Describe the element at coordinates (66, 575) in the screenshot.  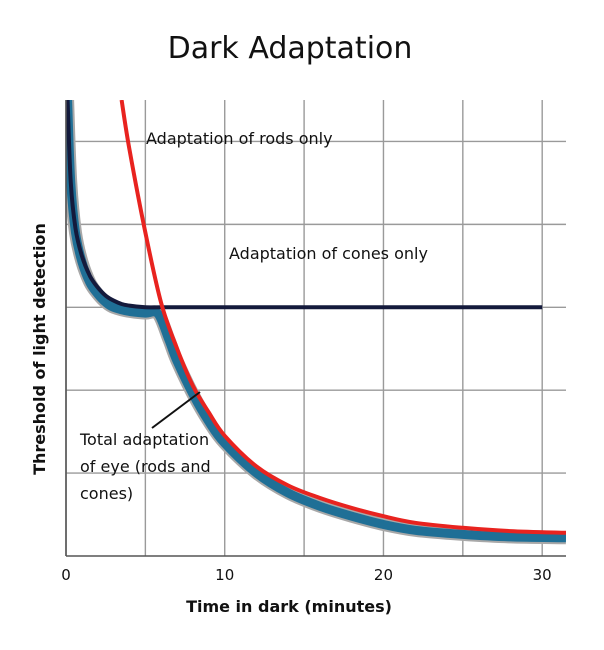
I see `x-tick-label-0: 0` at that location.